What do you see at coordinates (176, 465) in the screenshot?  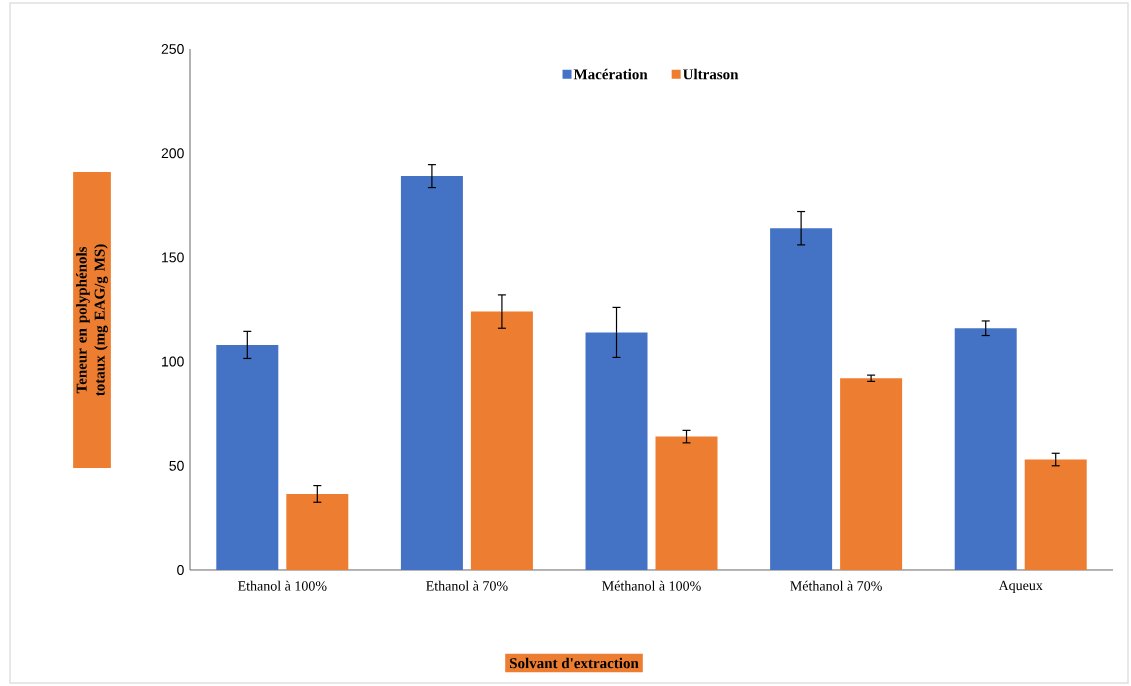 I see `y-tick-label: 50` at bounding box center [176, 465].